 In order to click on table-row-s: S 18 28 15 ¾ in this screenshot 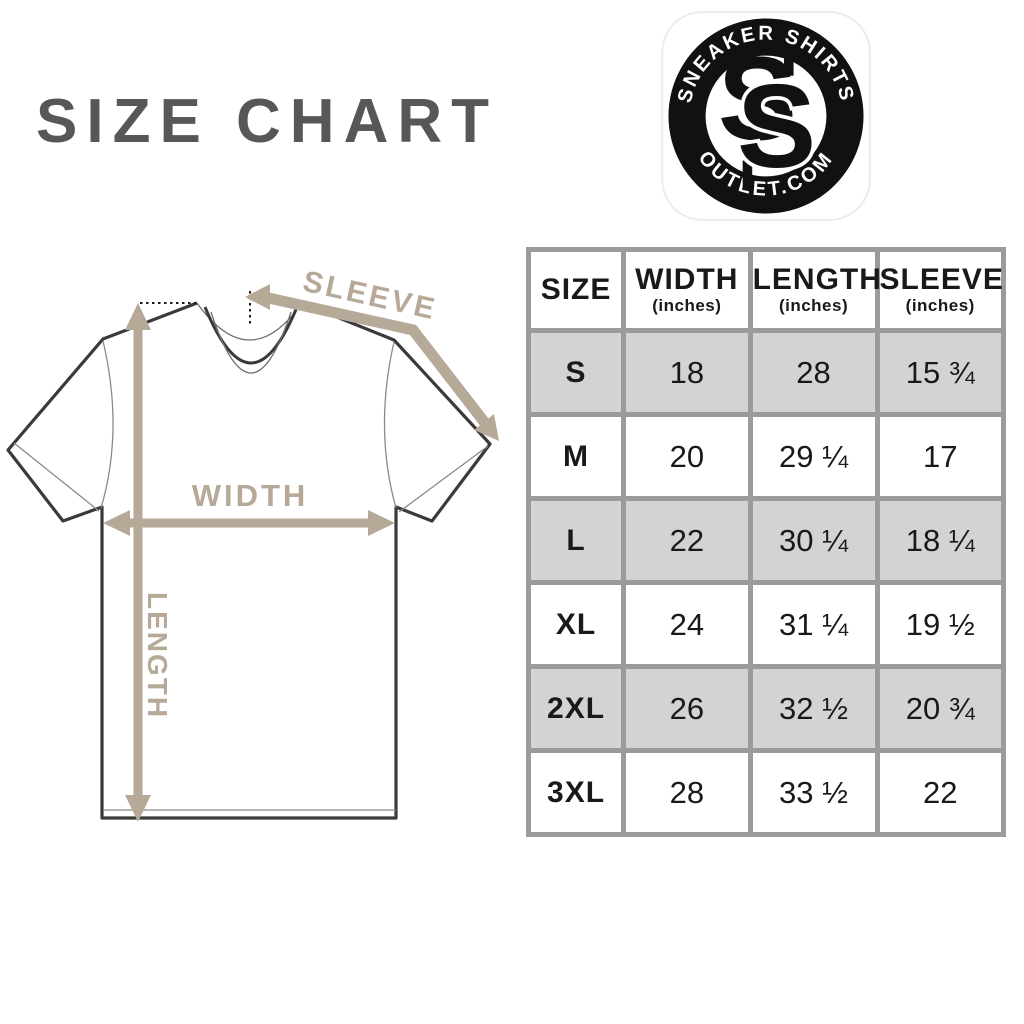, I will do `click(766, 372)`.